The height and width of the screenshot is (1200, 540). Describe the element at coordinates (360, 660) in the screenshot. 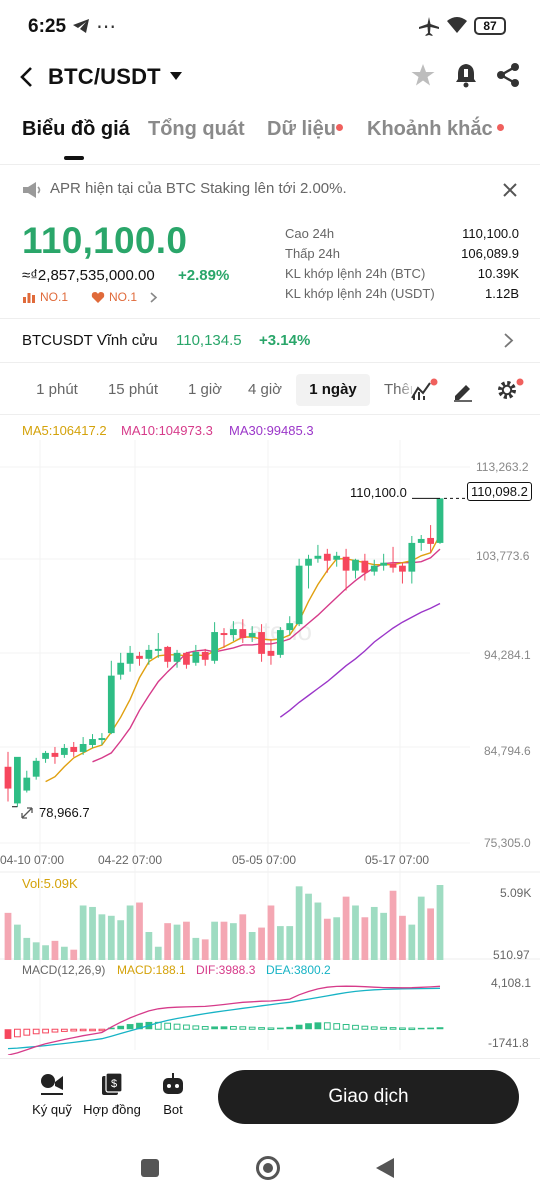

I see `ma30-line` at that location.